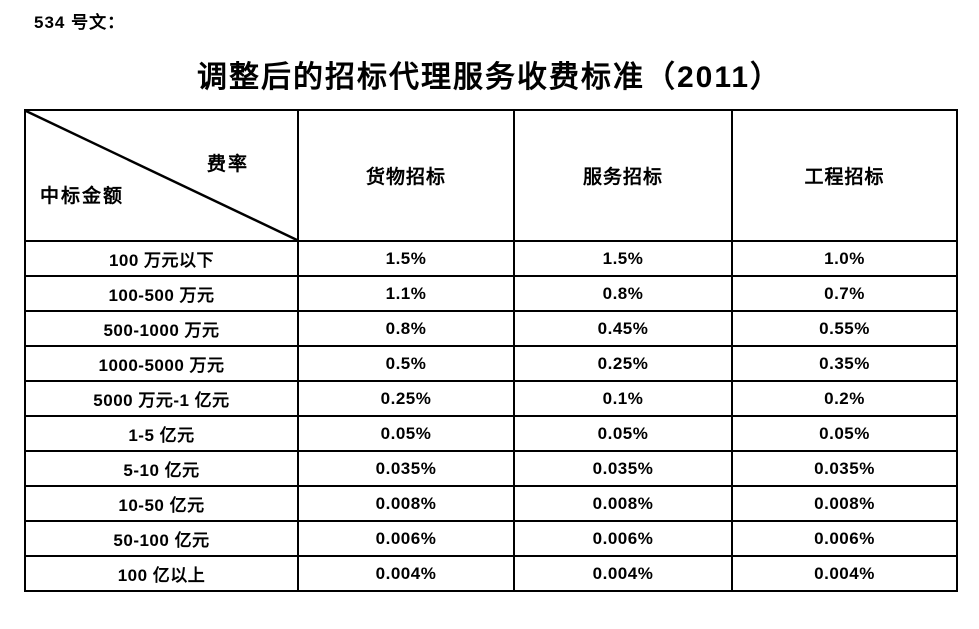 This screenshot has width=979, height=629. I want to click on page-title: 调整后的招标代理服务收费标准（2011）, so click(489, 77).